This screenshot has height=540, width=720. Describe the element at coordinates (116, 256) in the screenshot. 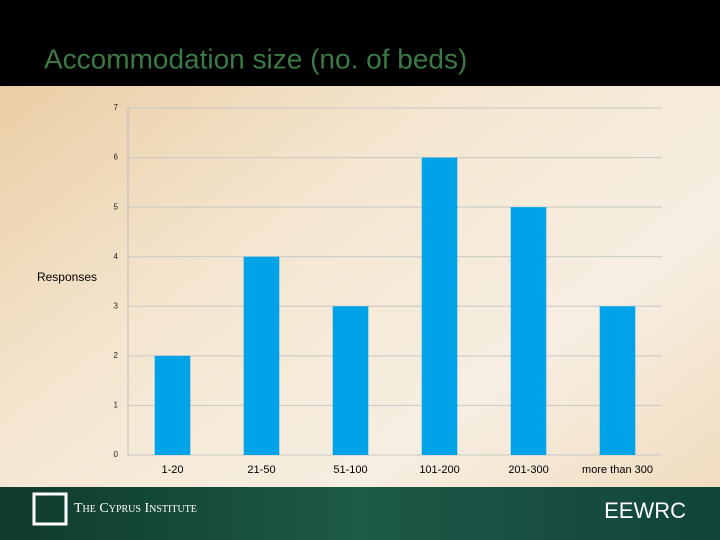

I see `y-tick-label: 4` at that location.